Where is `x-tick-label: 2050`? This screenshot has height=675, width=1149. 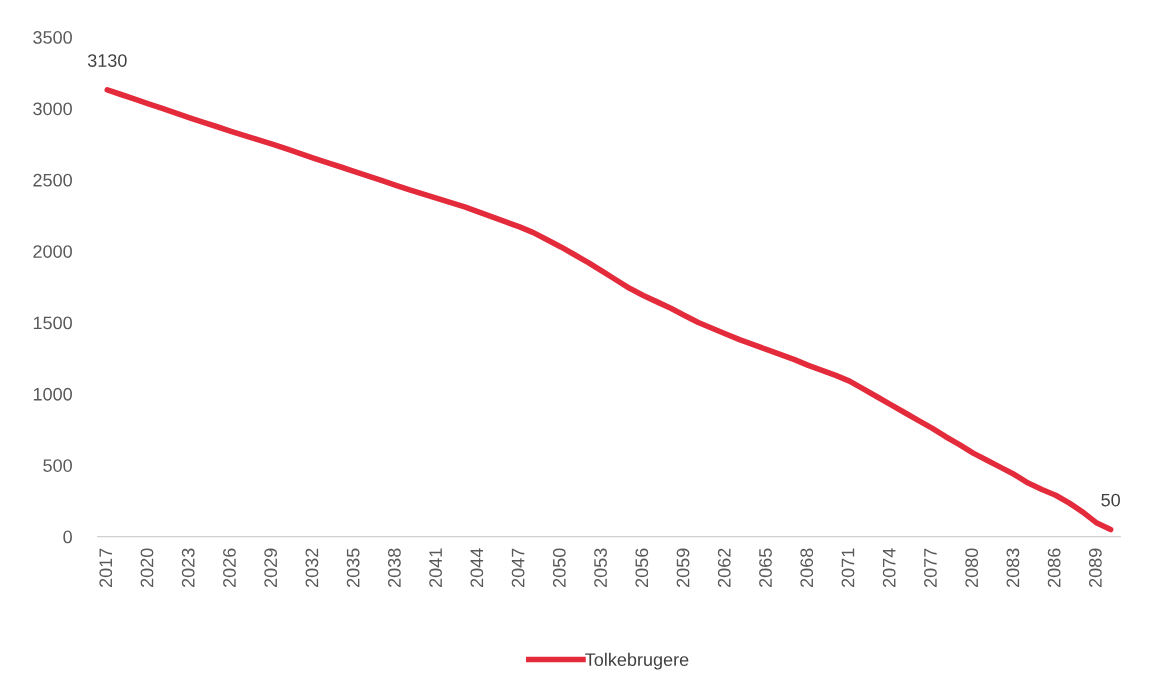
x-tick-label: 2050 is located at coordinates (559, 567).